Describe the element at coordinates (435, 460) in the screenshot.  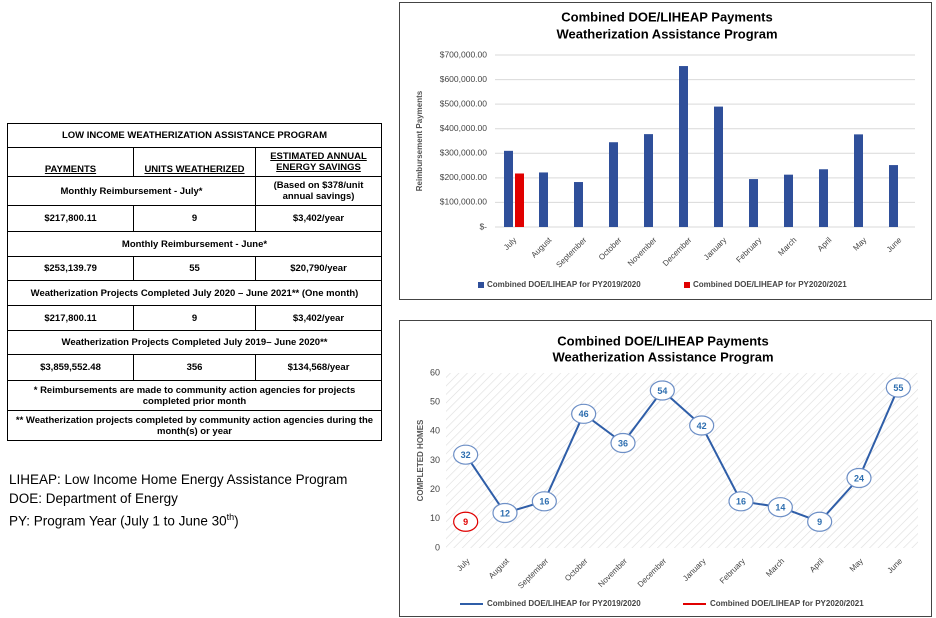
I see `y-tick-label: 30` at that location.